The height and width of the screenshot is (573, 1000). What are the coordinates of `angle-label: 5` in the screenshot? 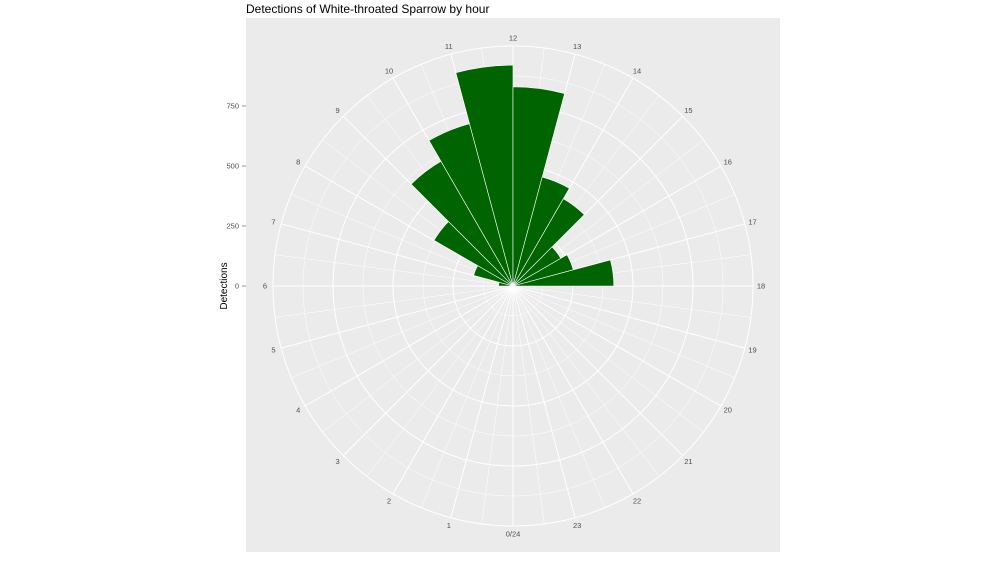 It's located at (273, 350).